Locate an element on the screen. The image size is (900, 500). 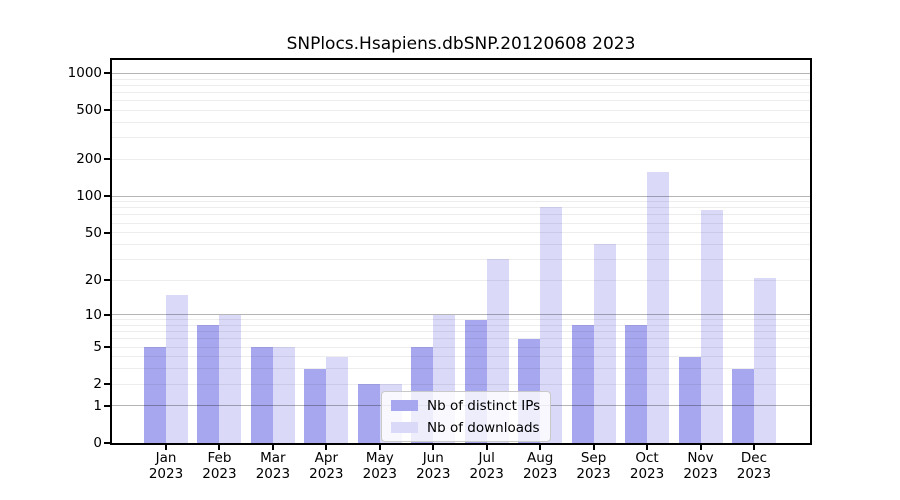
x-tick-label: Feb 2023 is located at coordinates (219, 466).